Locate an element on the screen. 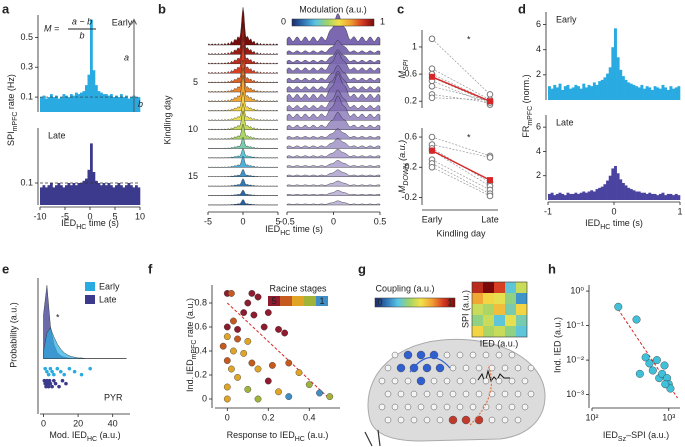 The height and width of the screenshot is (447, 685). label-part: (norm.) is located at coordinates (526, 90).